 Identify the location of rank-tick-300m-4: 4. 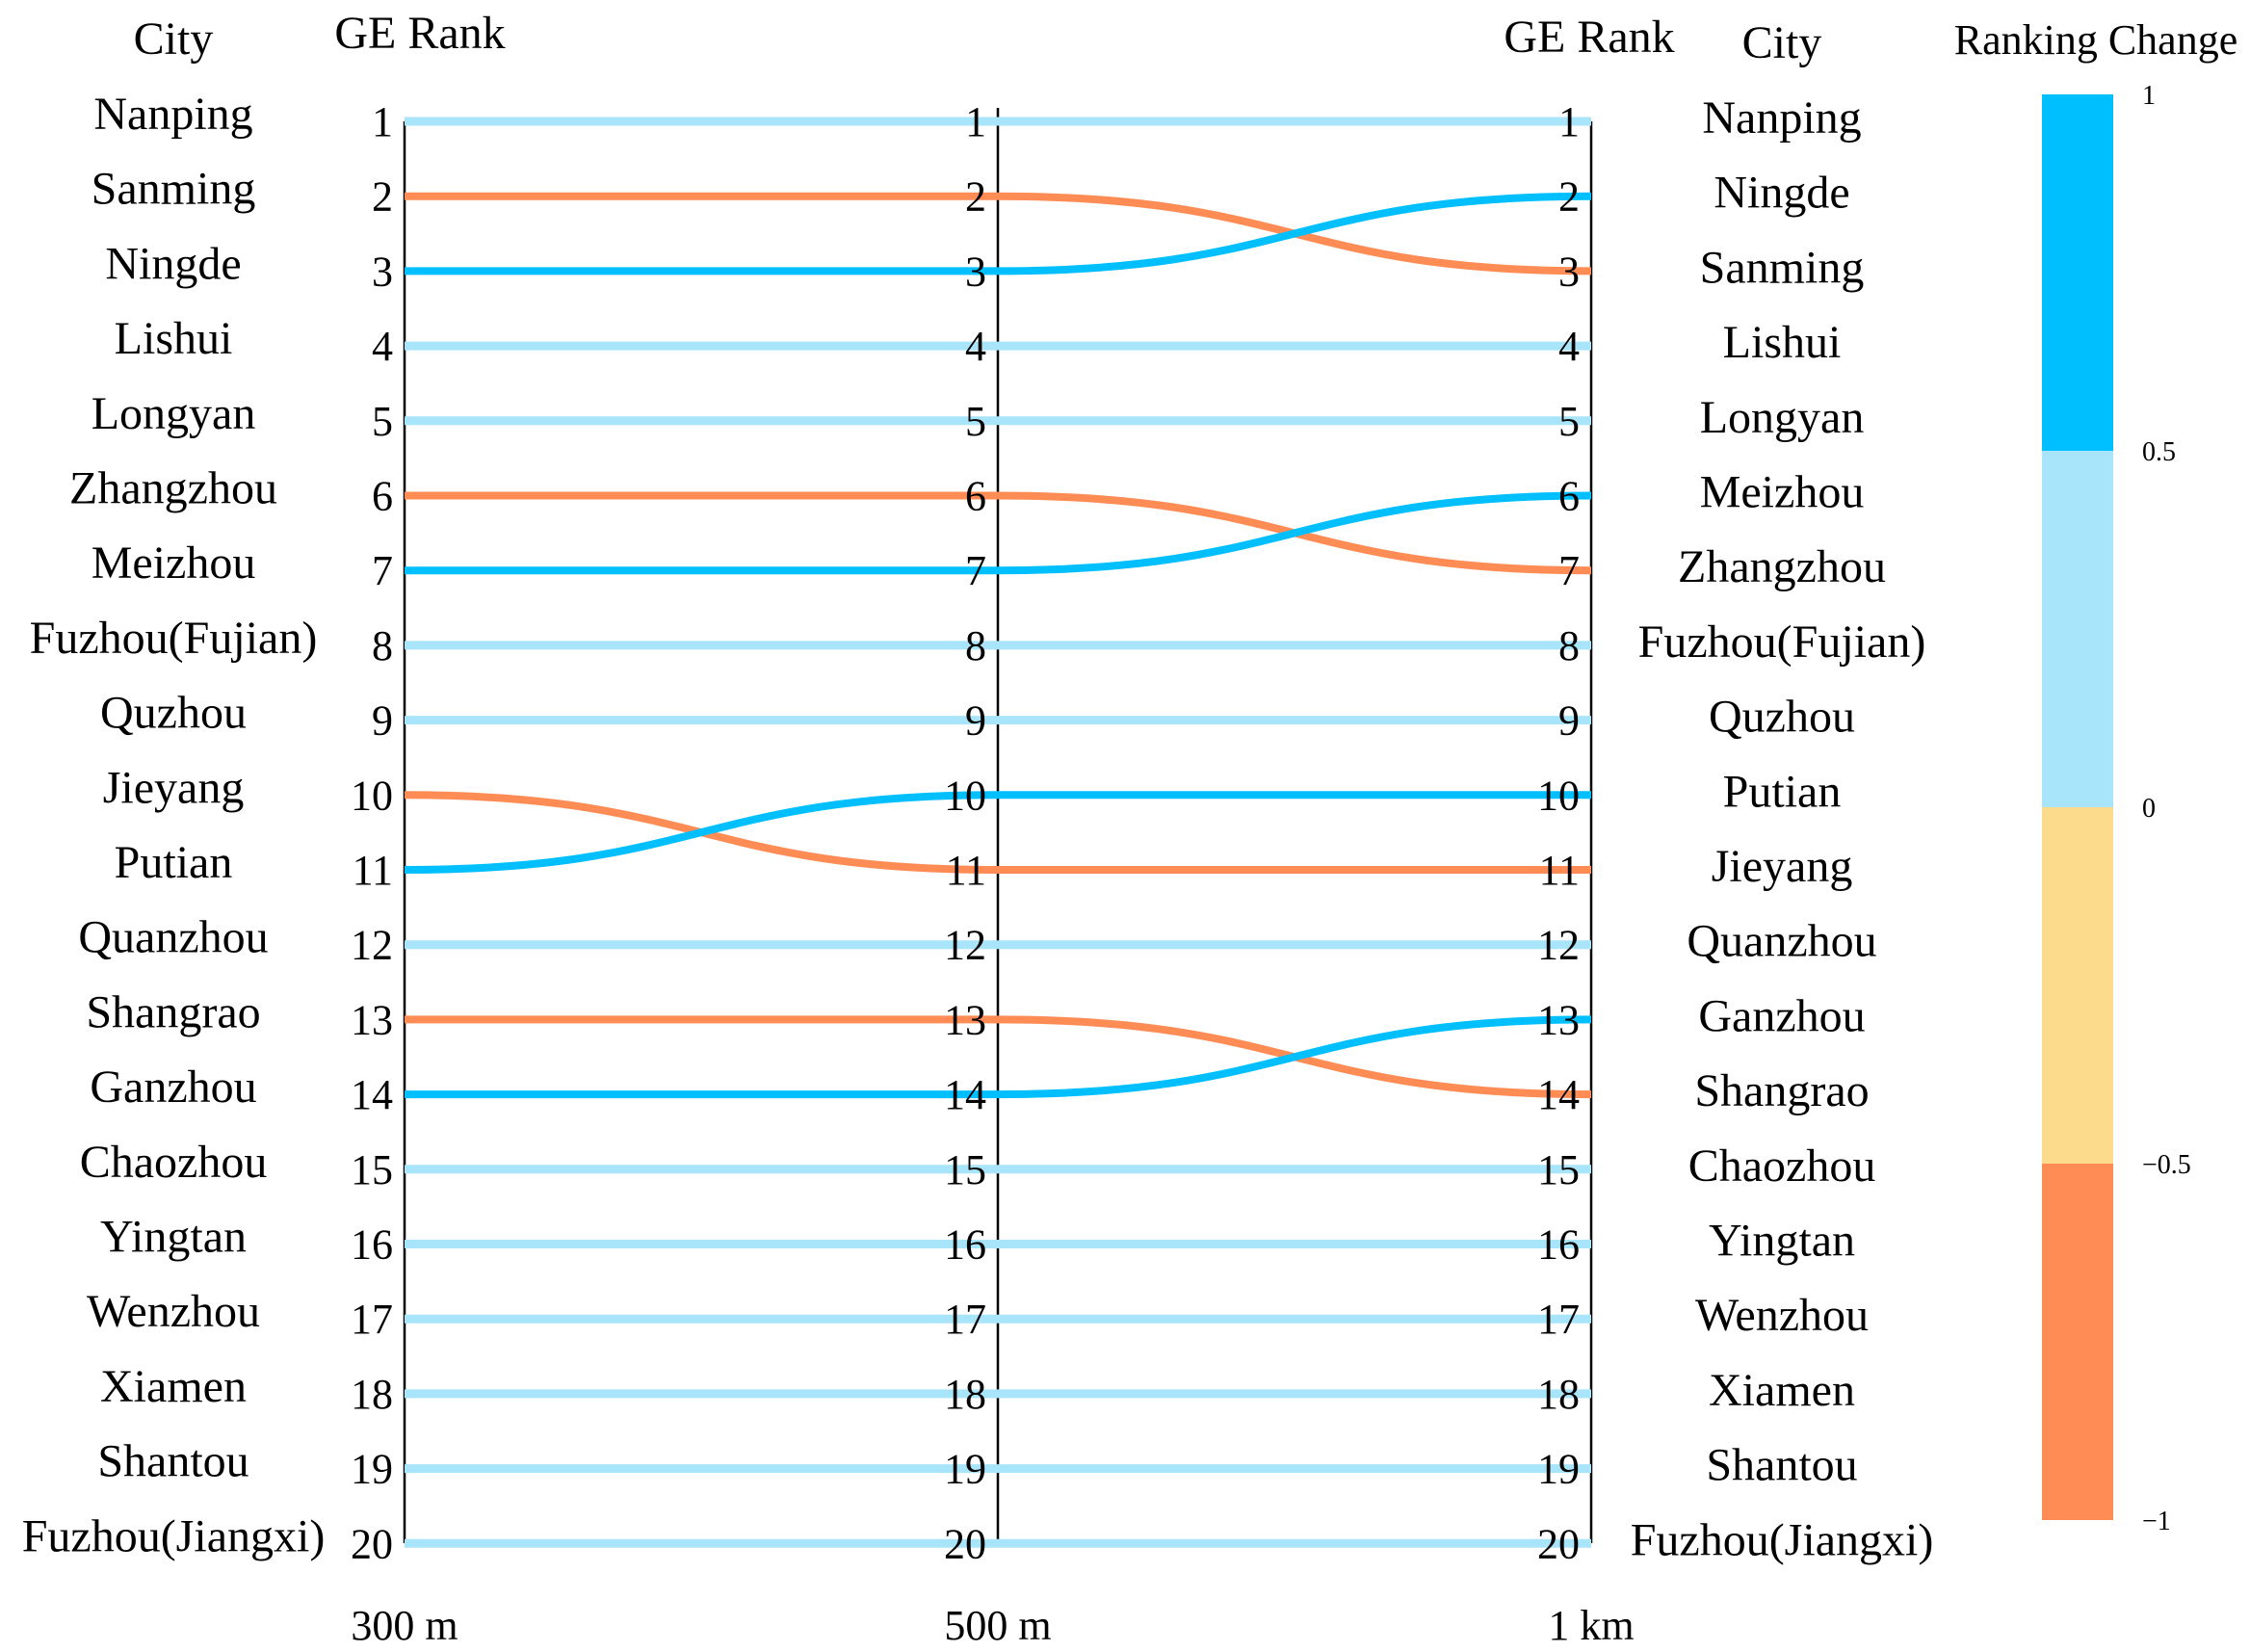
(382, 346).